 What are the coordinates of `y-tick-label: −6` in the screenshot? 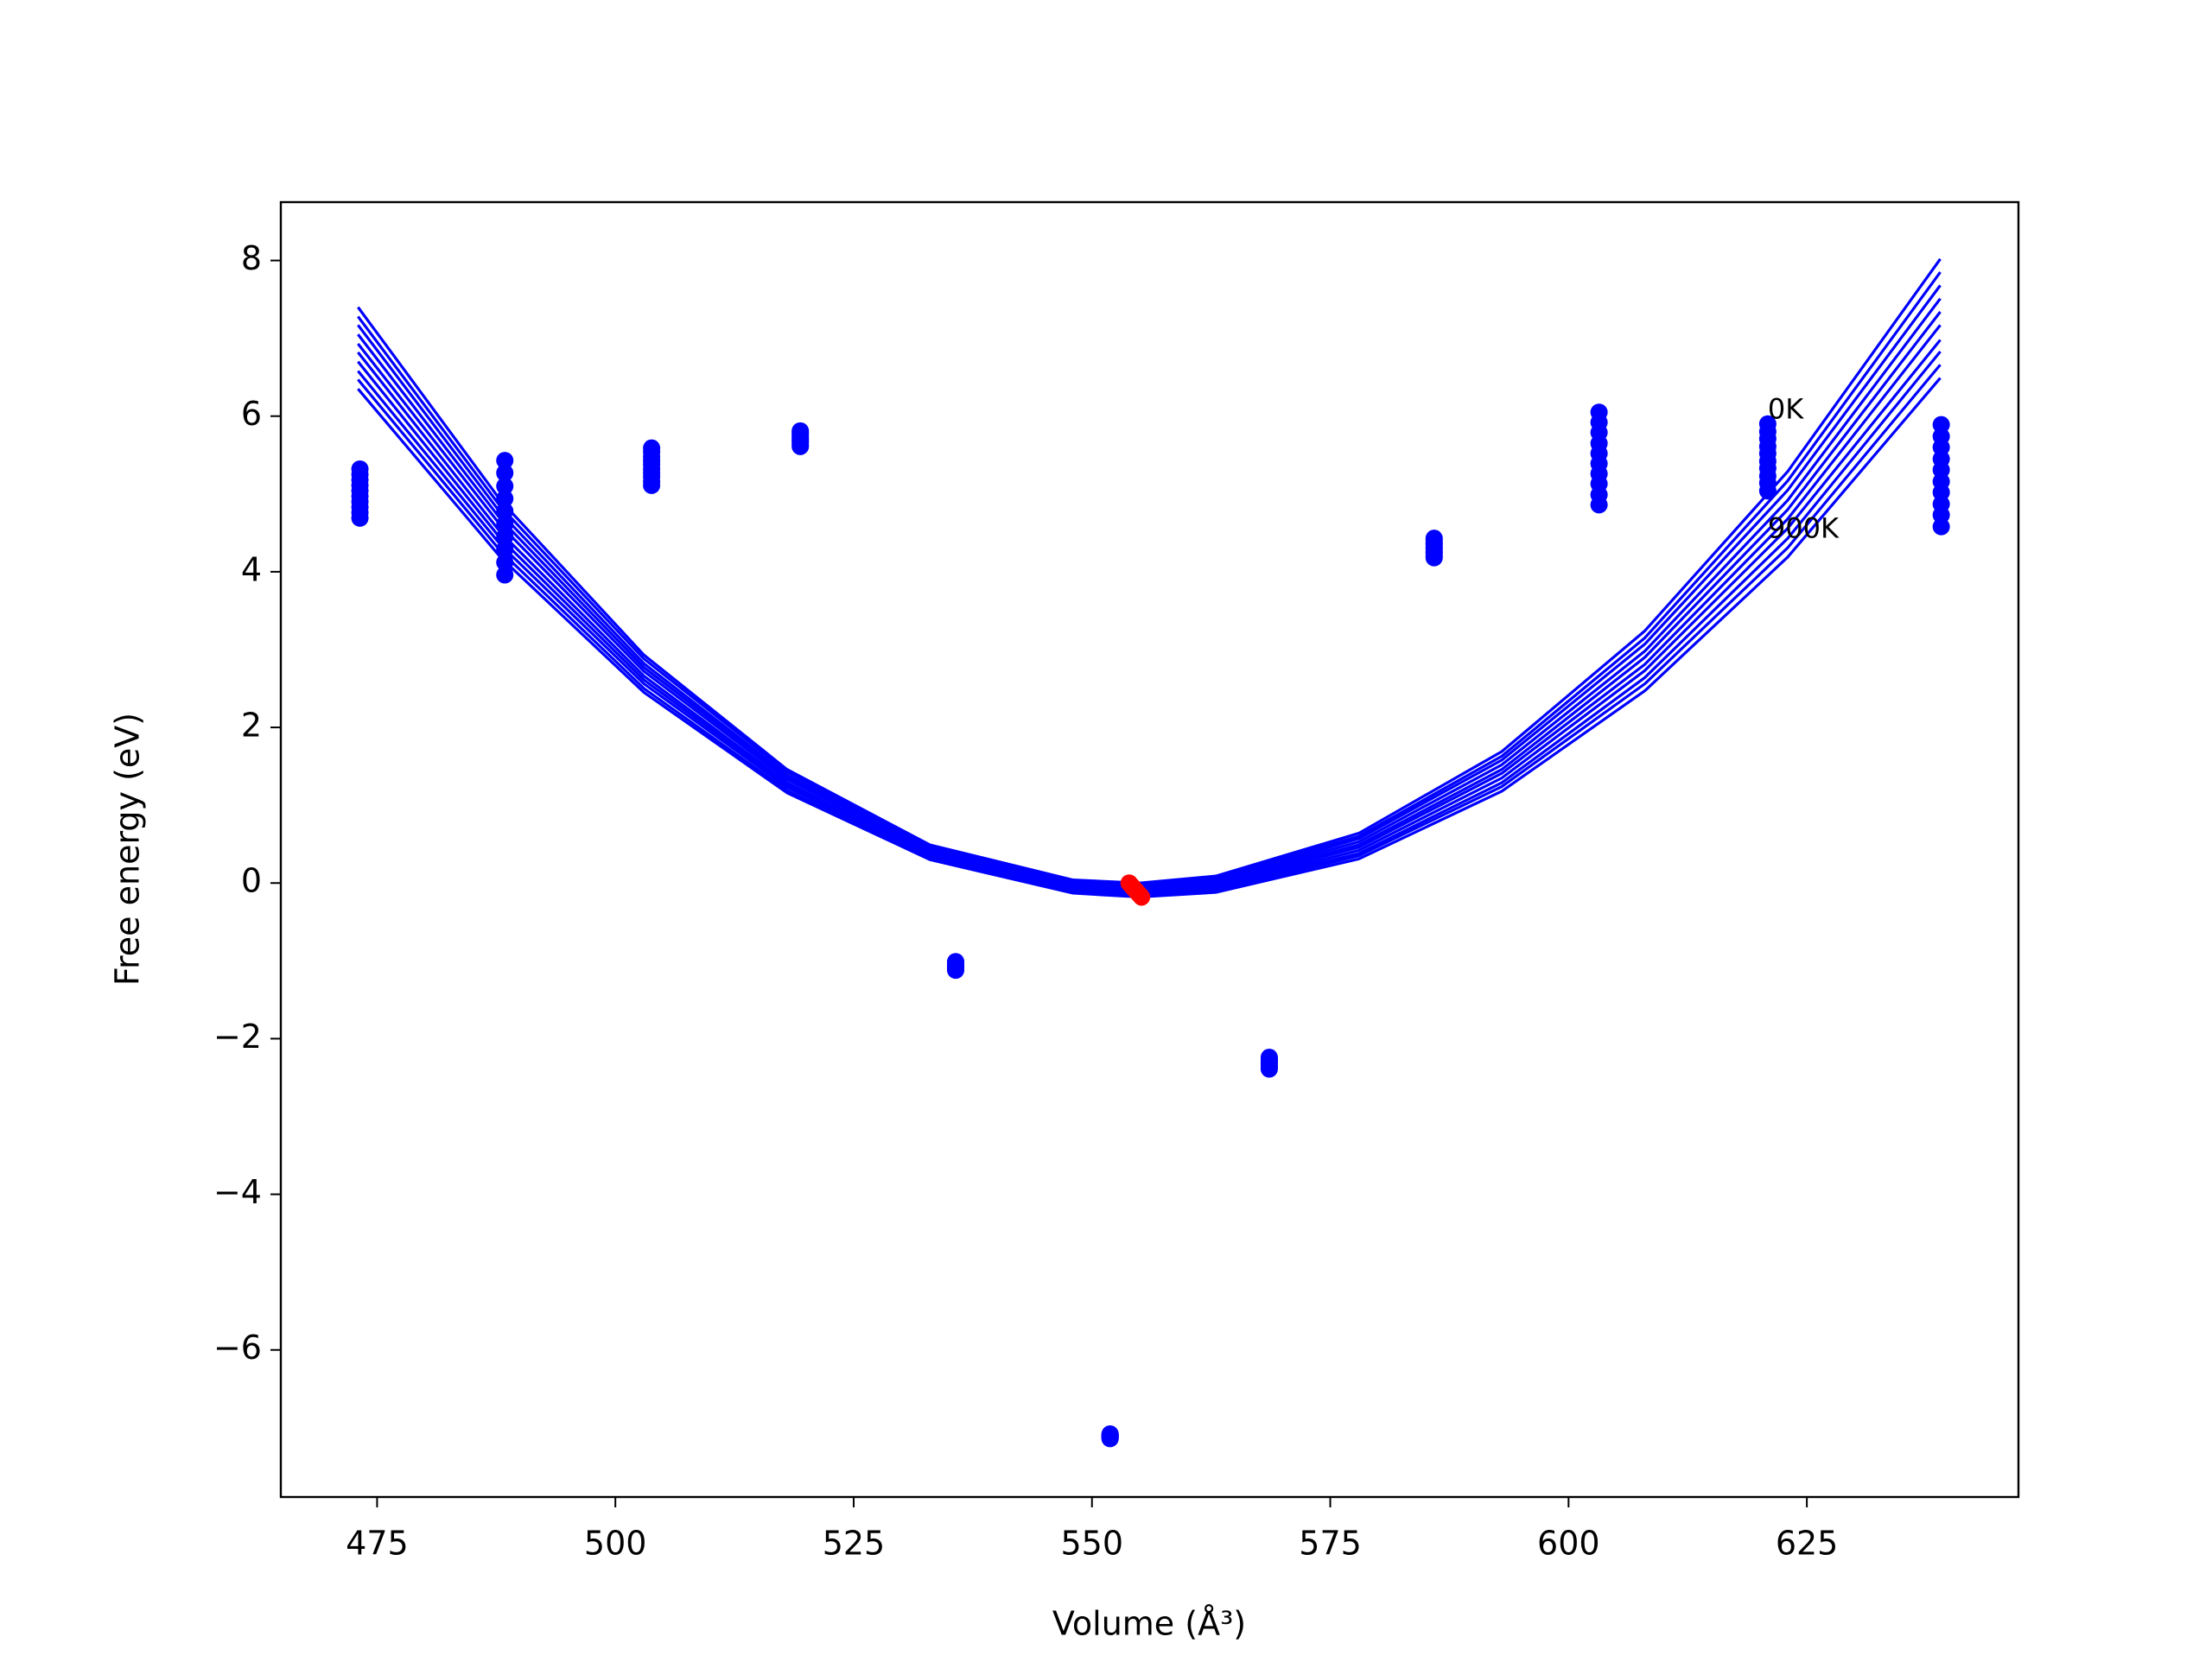 It's located at (237, 1348).